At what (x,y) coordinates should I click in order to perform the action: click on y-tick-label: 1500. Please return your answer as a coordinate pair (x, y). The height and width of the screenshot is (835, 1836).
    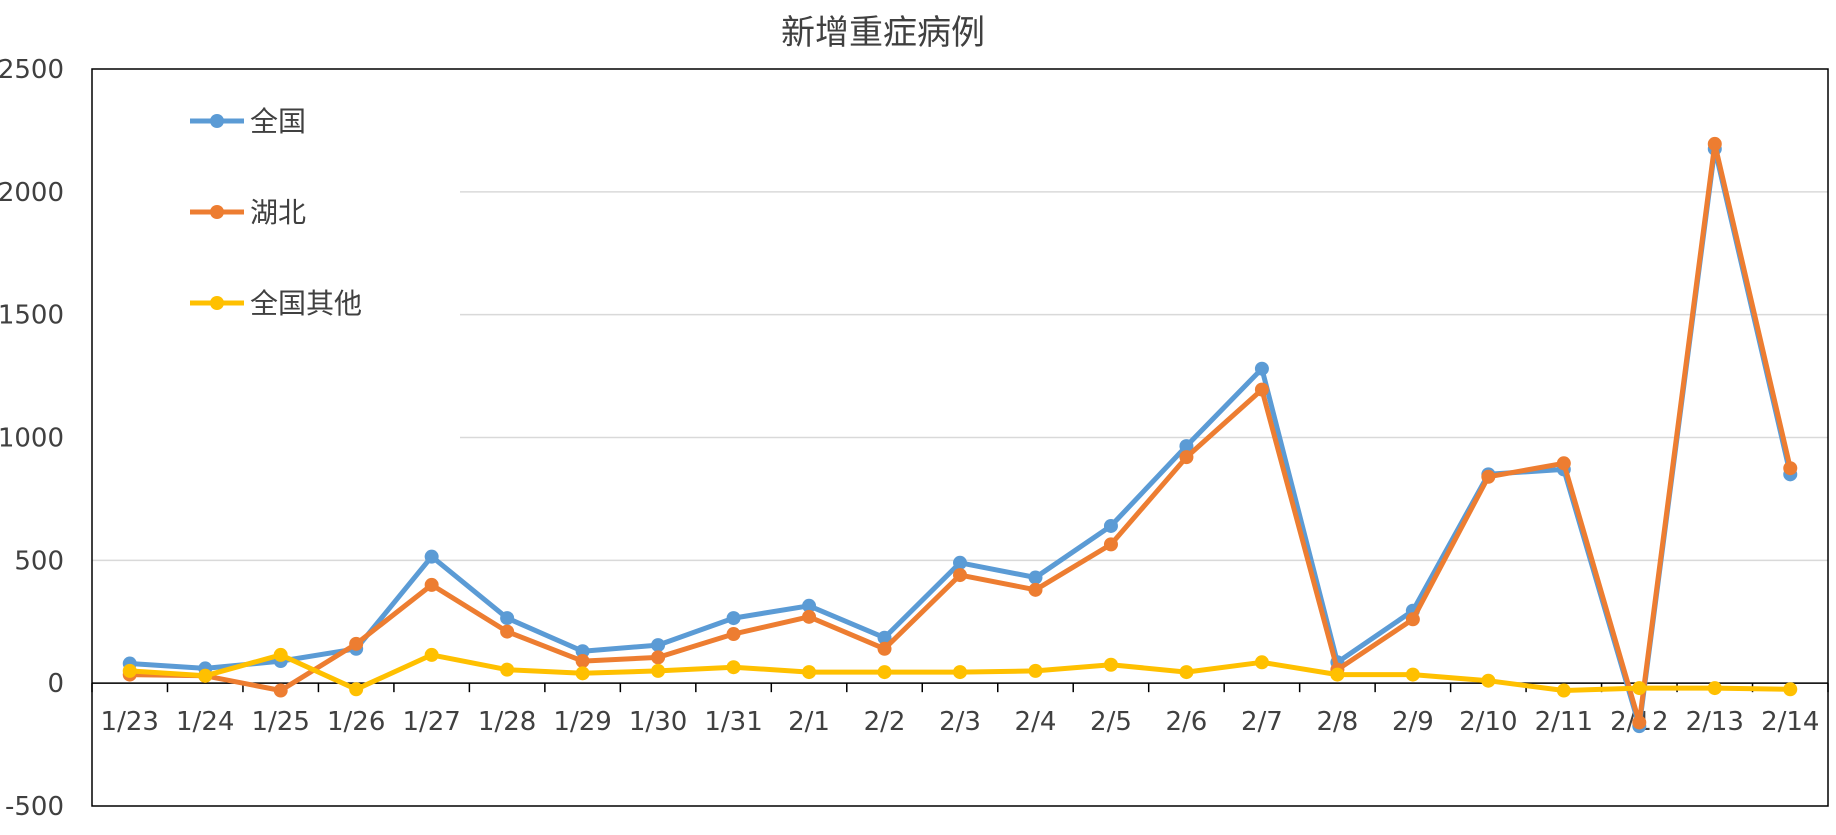
    Looking at the image, I should click on (32, 316).